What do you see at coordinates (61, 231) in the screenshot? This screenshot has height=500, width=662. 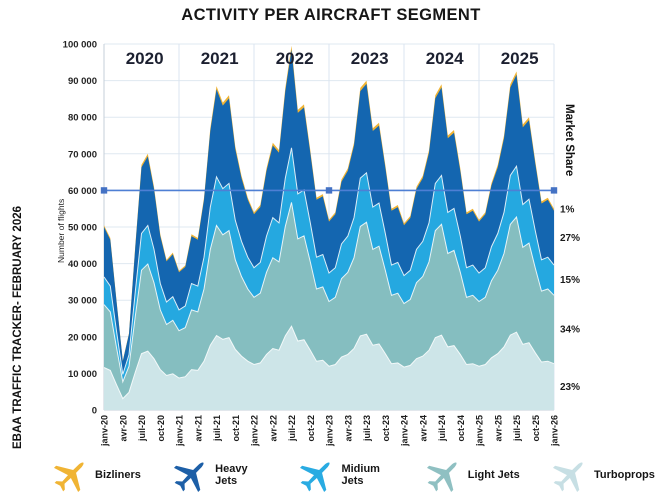 I see `y-axis-title: Number of flights` at bounding box center [61, 231].